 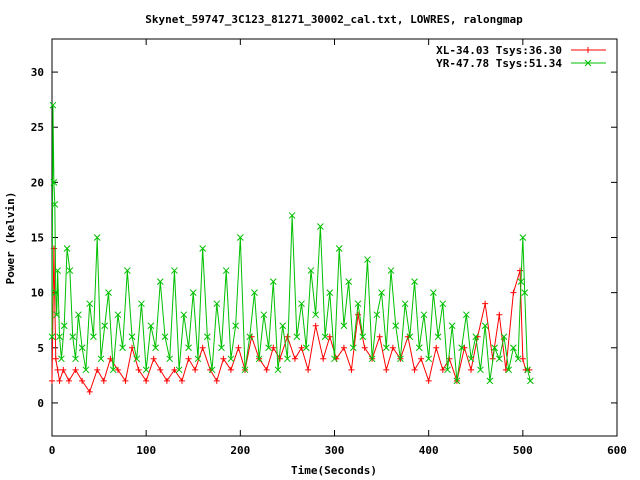 What do you see at coordinates (40, 403) in the screenshot?
I see `y-tick-label: 0` at bounding box center [40, 403].